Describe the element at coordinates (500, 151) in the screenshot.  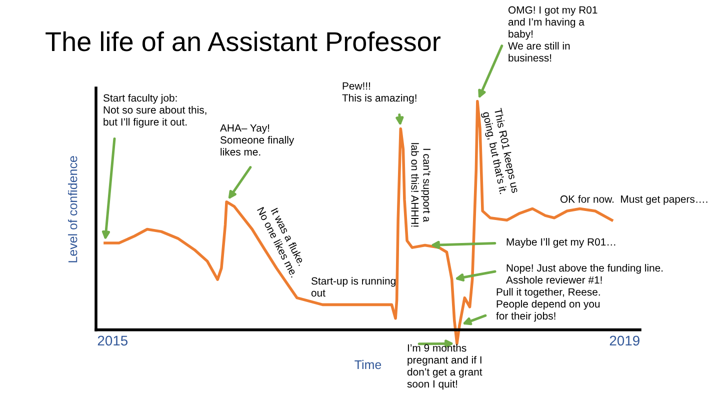
I see `annotation: This R01 keeps us going, but that’s it.` at that location.